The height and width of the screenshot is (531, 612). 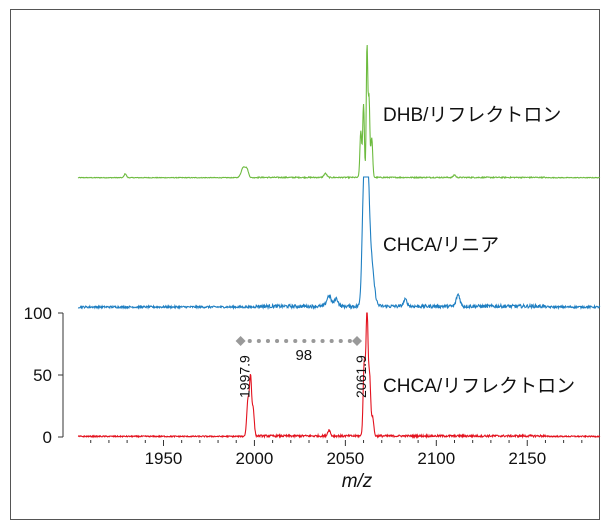 I want to click on y-axis: 0 50 100, so click(x=44, y=375).